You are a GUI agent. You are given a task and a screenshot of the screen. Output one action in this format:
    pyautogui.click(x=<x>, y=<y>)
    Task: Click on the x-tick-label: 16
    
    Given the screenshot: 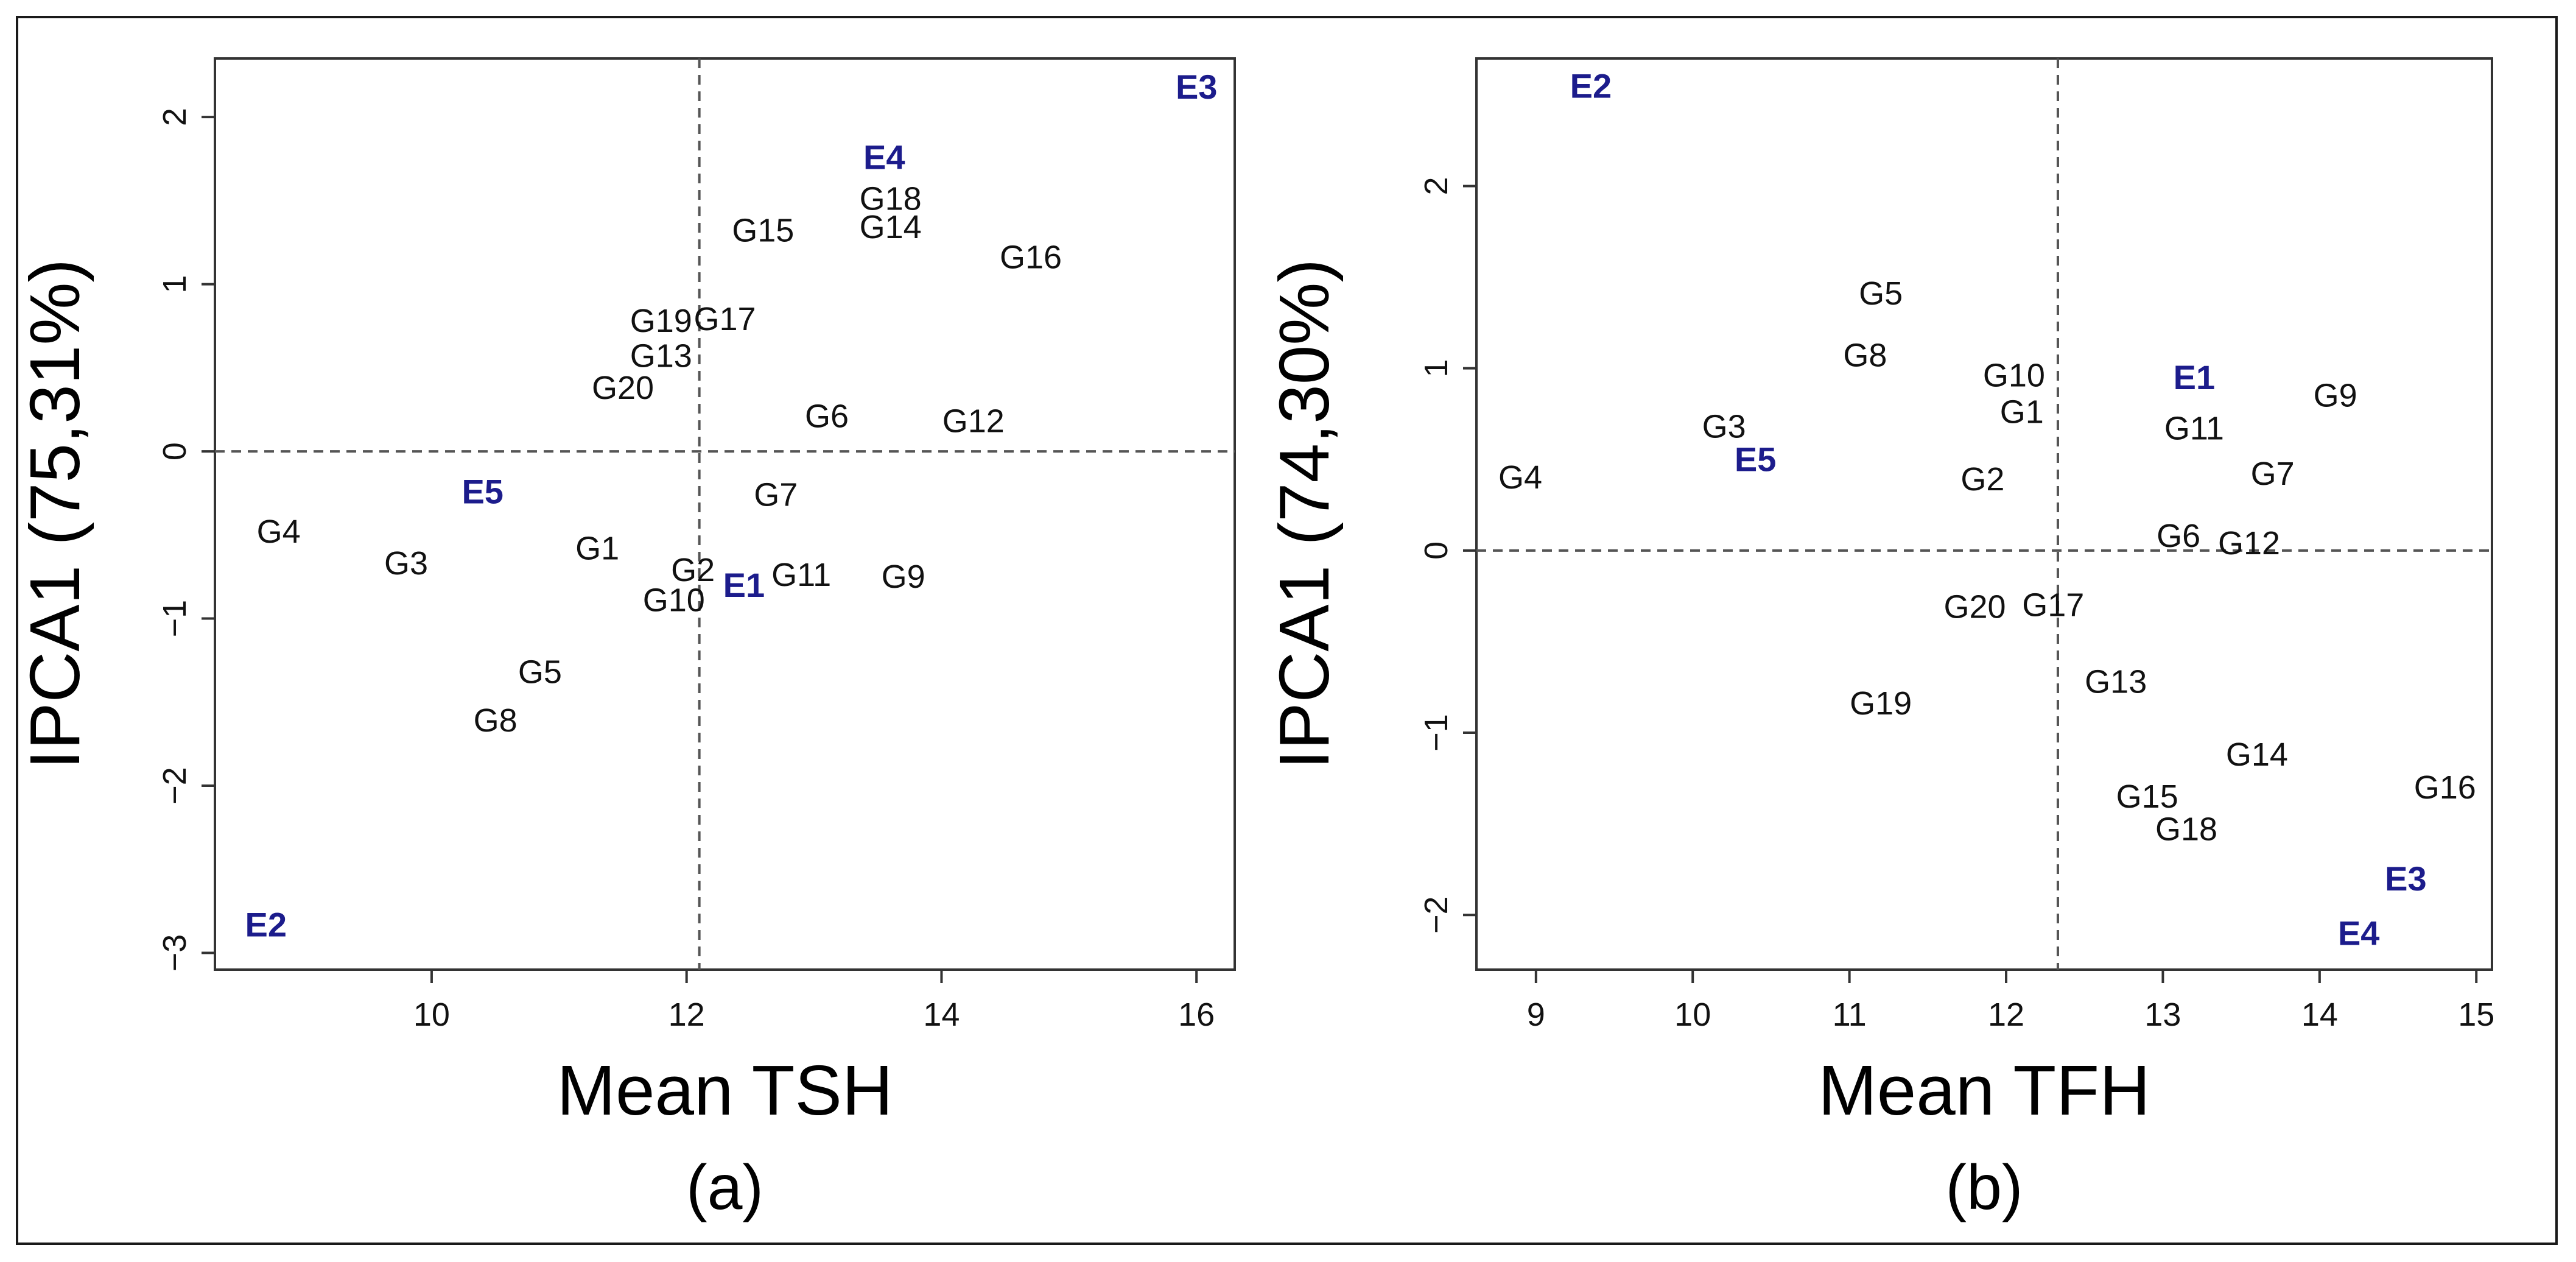 What is the action you would take?
    pyautogui.click(x=1196, y=1014)
    